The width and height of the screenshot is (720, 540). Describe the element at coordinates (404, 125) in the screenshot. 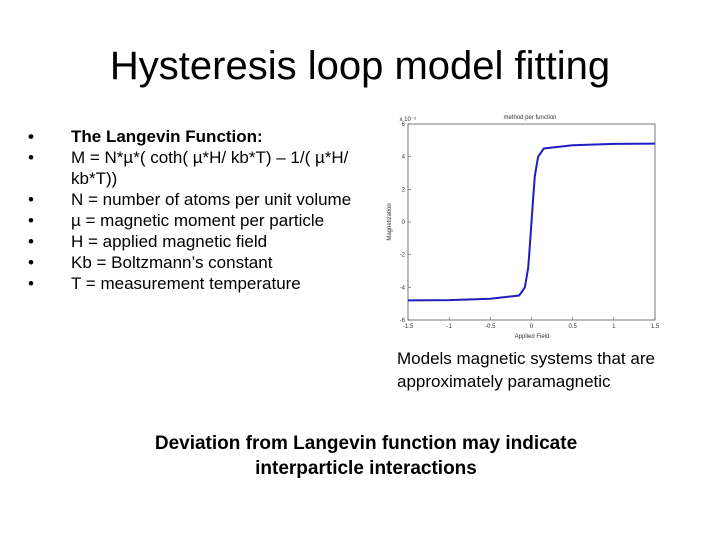

I see `y-tick-label: 6` at that location.